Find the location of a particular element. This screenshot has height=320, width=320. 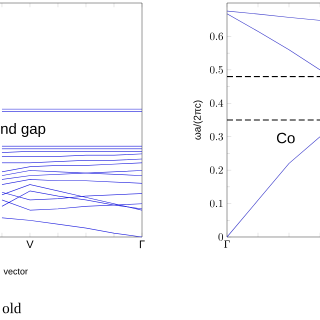

x-axis-title: vector is located at coordinates (16, 271).